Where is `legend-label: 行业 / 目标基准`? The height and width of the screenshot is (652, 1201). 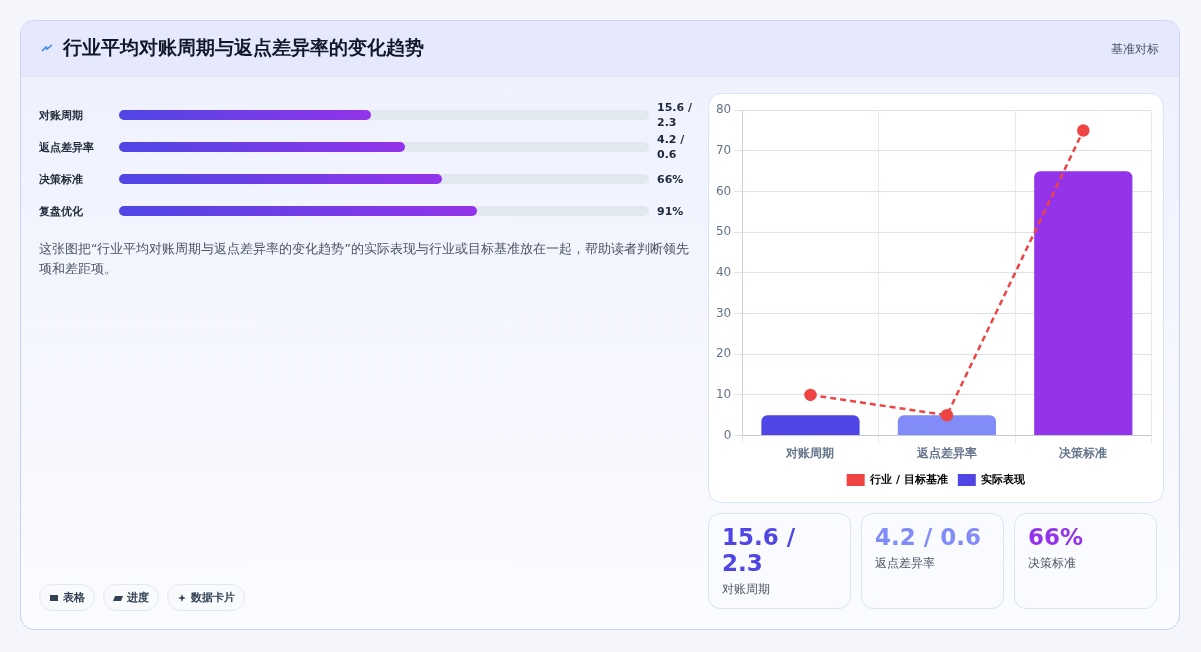 legend-label: 行业 / 目标基准 is located at coordinates (908, 479).